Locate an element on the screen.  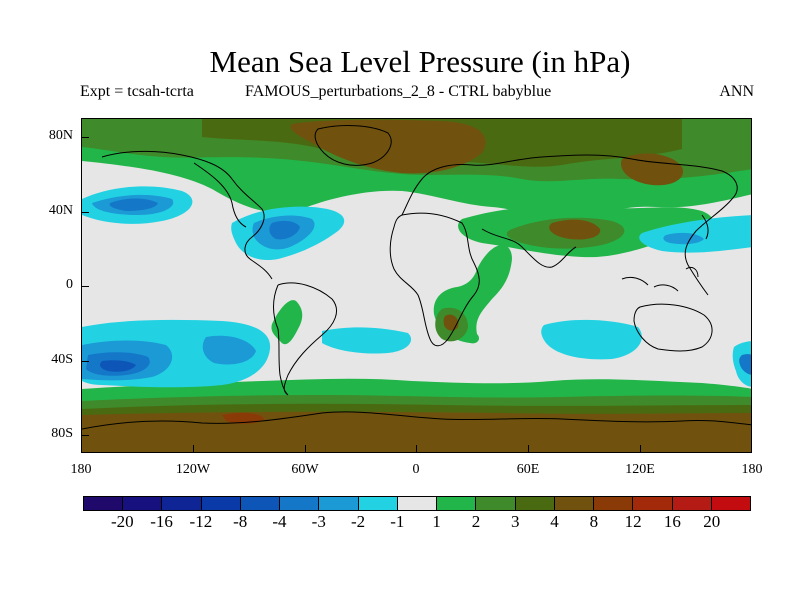
europe-asia-coast is located at coordinates (569, 225).